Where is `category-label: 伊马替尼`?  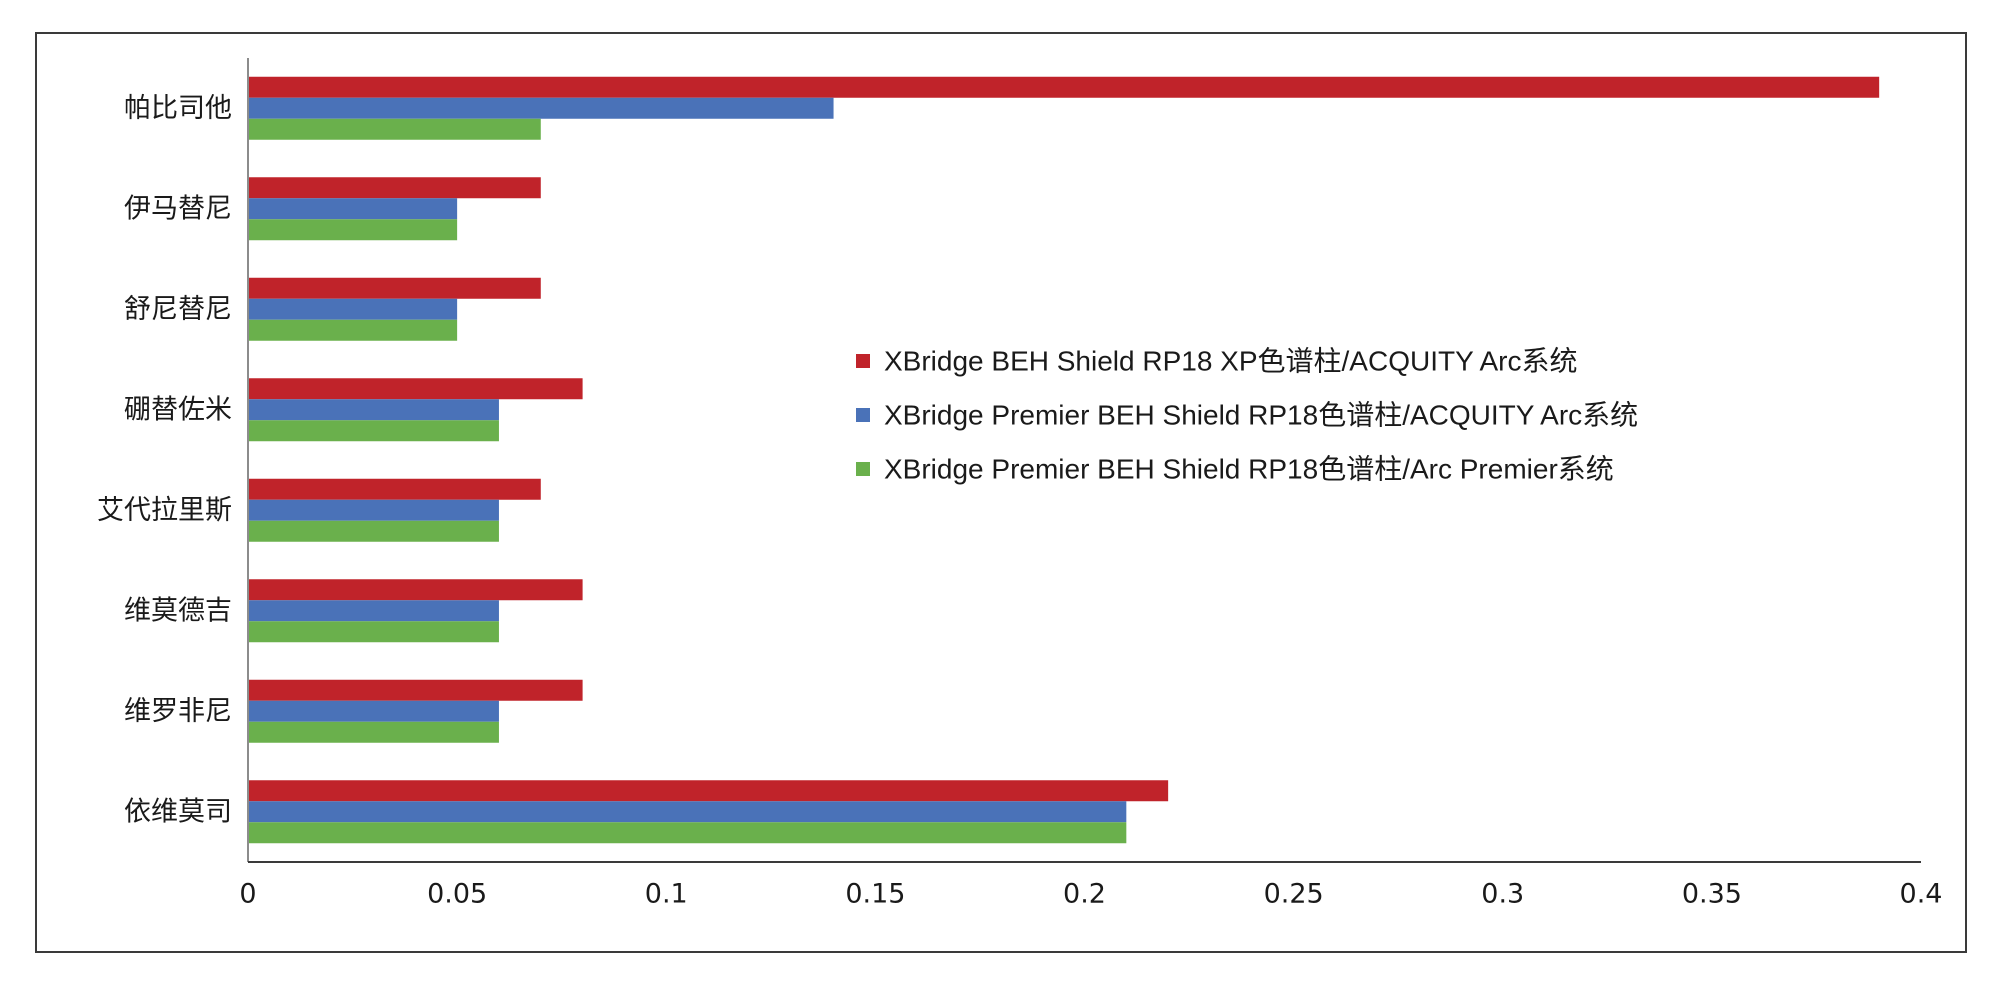
category-label: 伊马替尼 is located at coordinates (178, 208).